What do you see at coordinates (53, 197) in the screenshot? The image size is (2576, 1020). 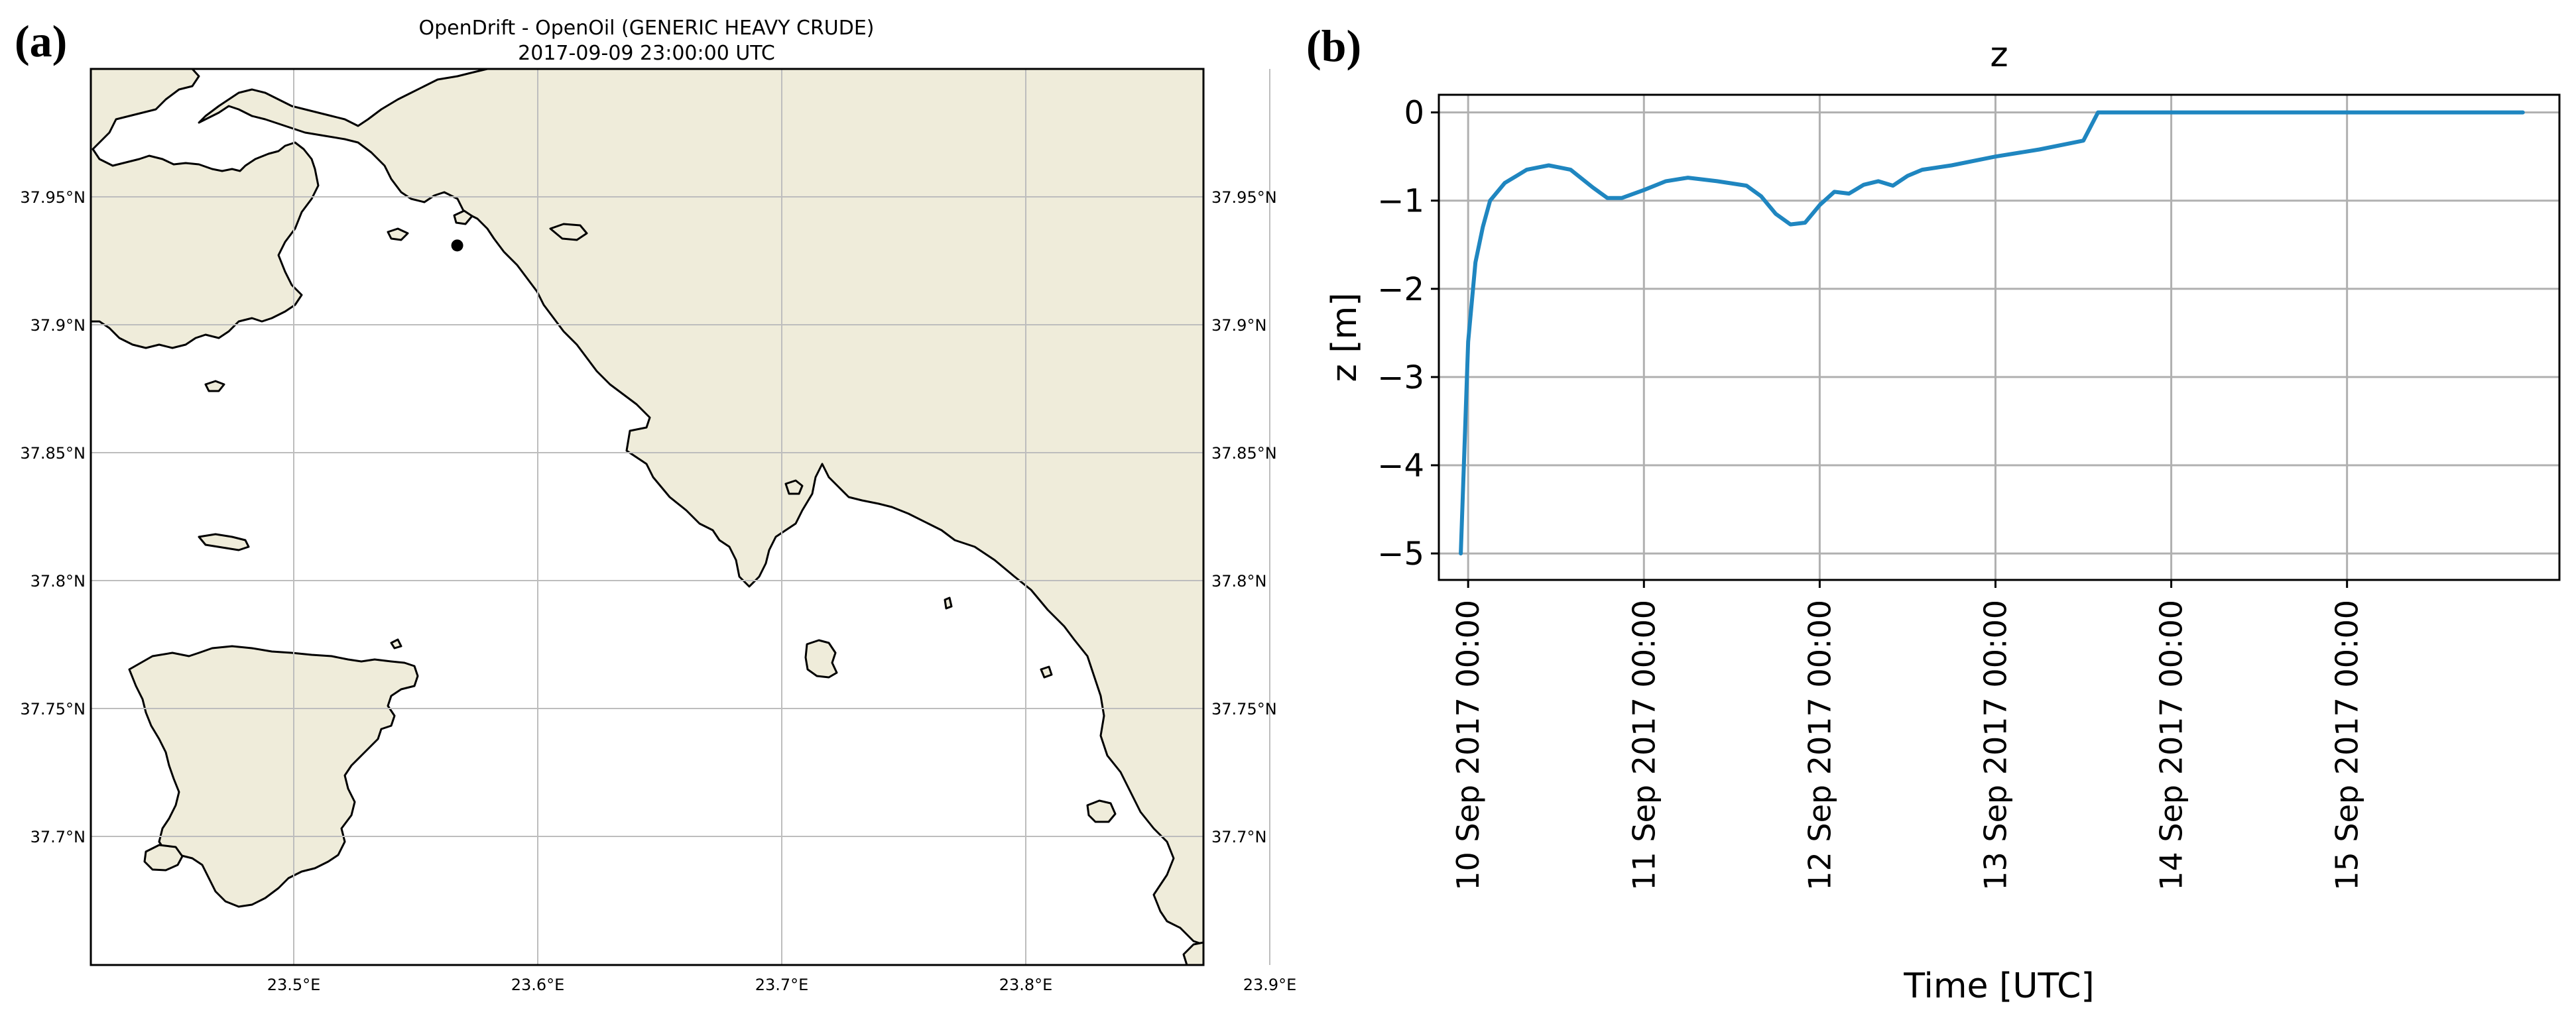 I see `map-lat-tick-label-left: 37.95°N` at bounding box center [53, 197].